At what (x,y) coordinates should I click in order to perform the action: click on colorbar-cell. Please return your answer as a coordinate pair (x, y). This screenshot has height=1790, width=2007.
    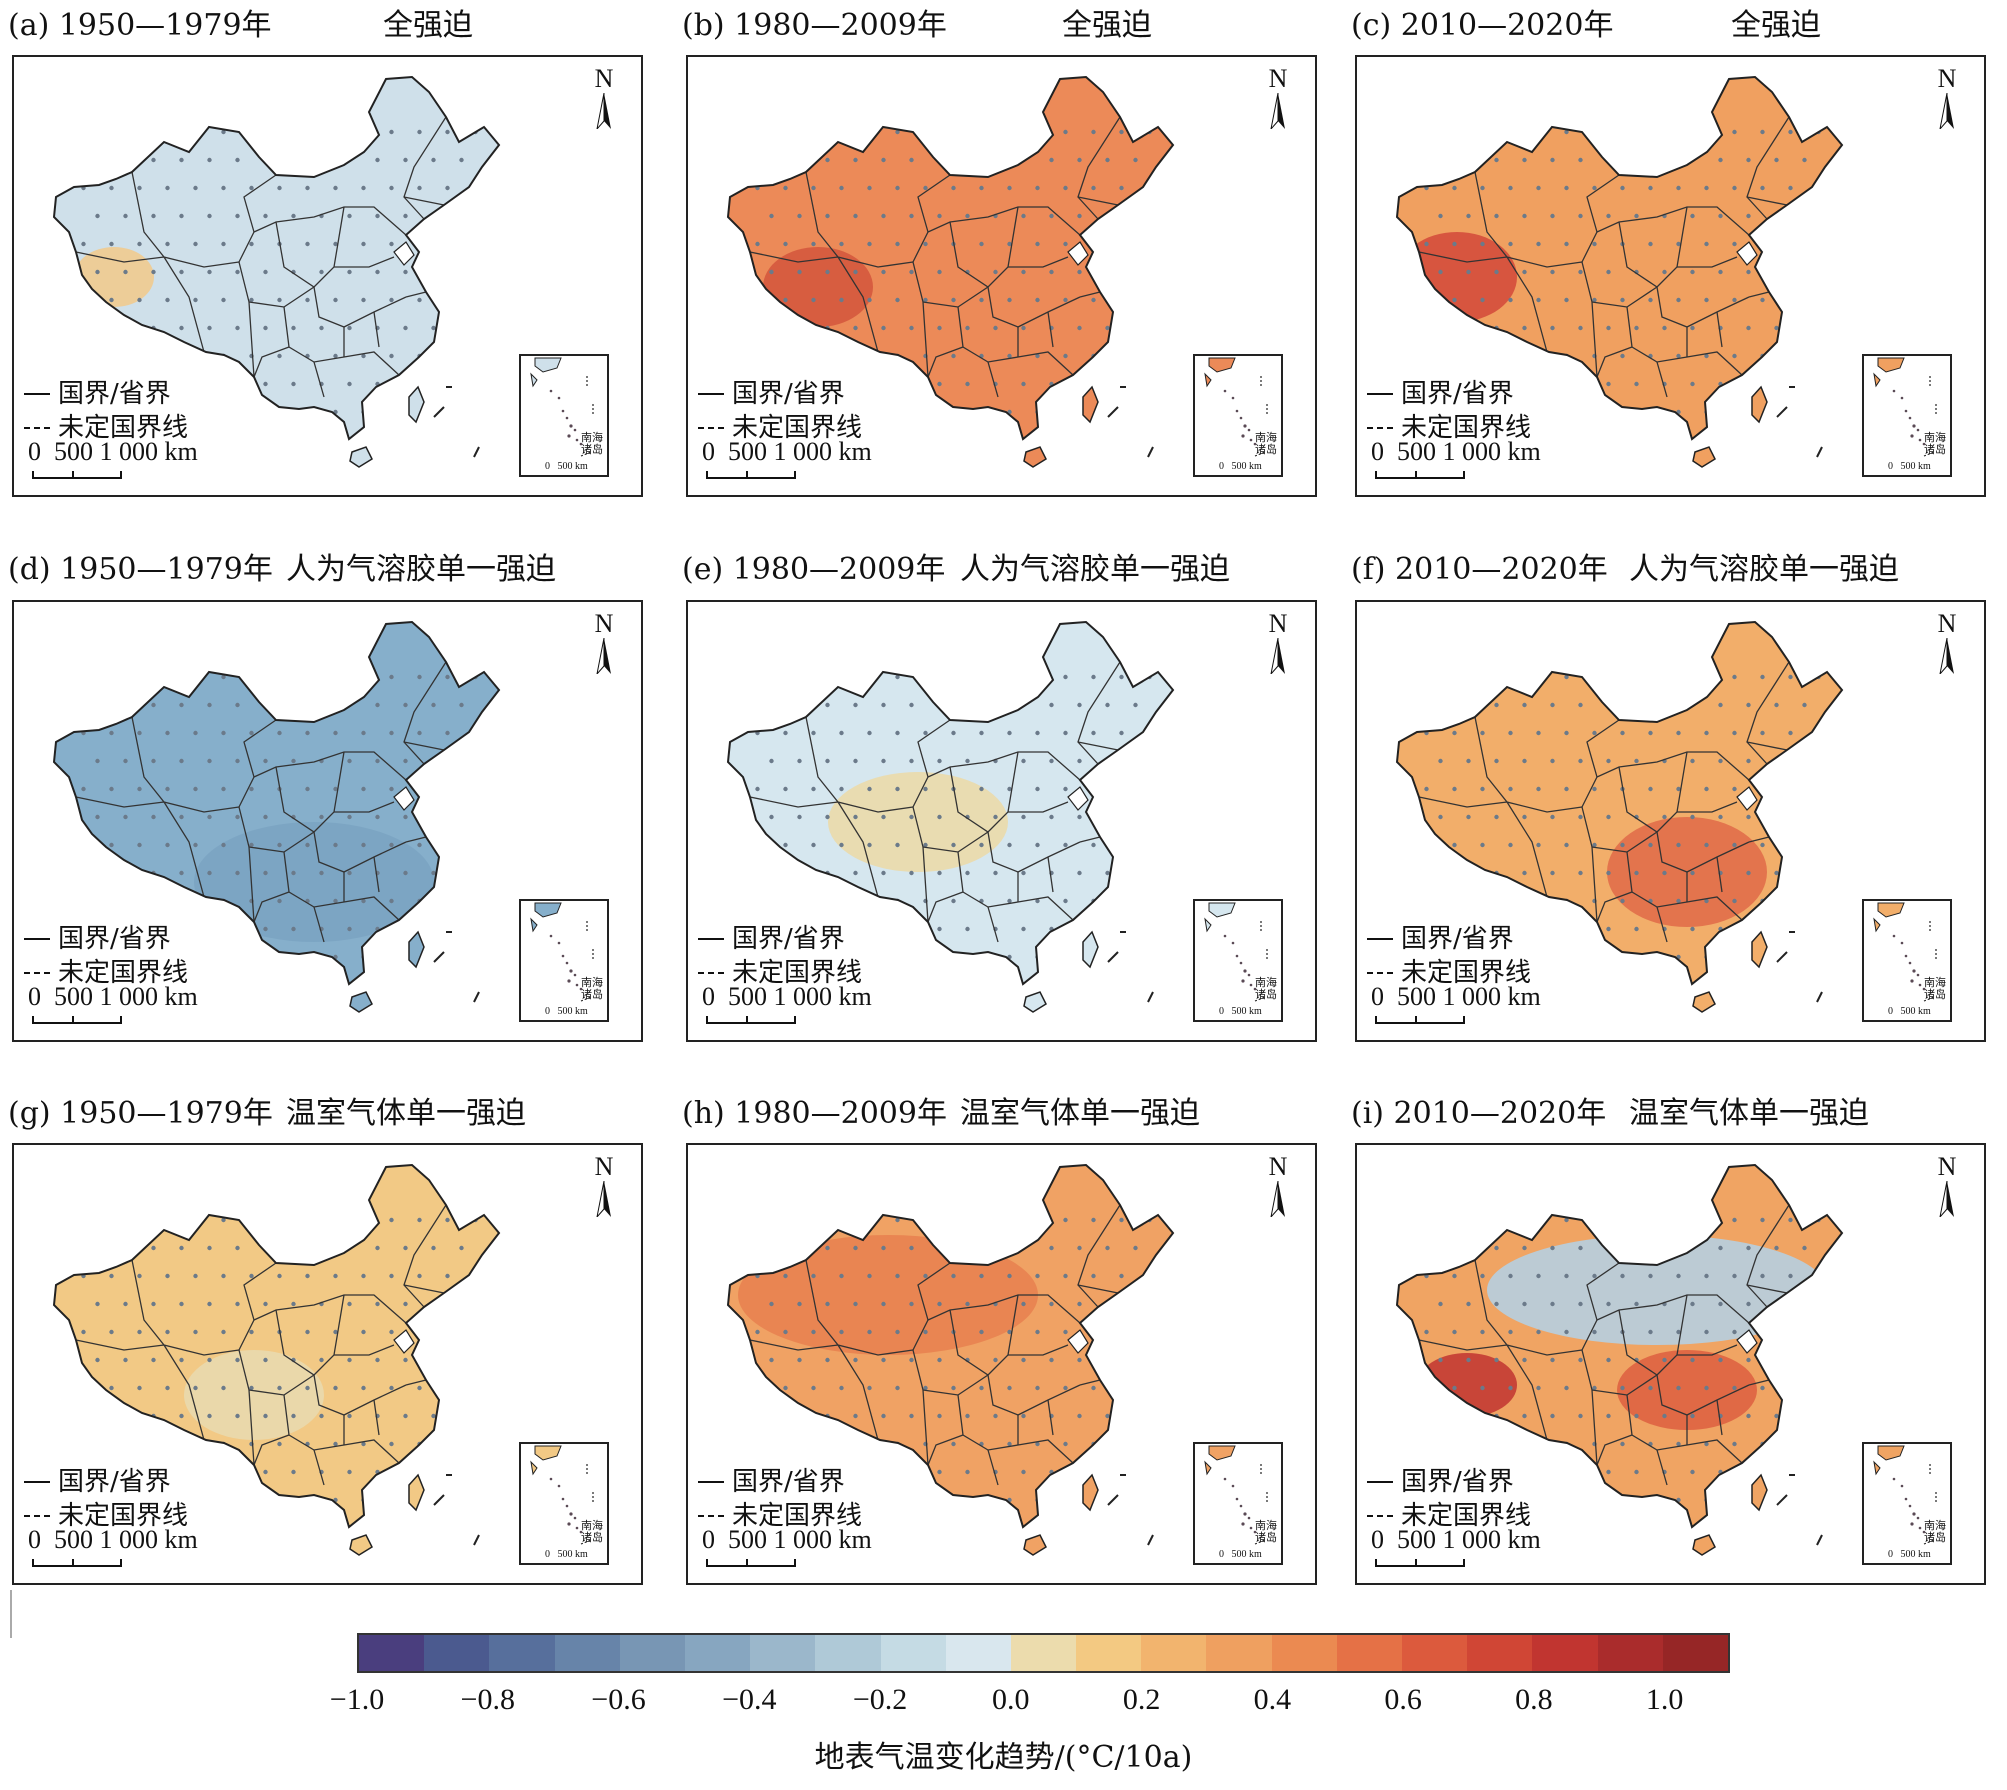
    Looking at the image, I should click on (522, 1653).